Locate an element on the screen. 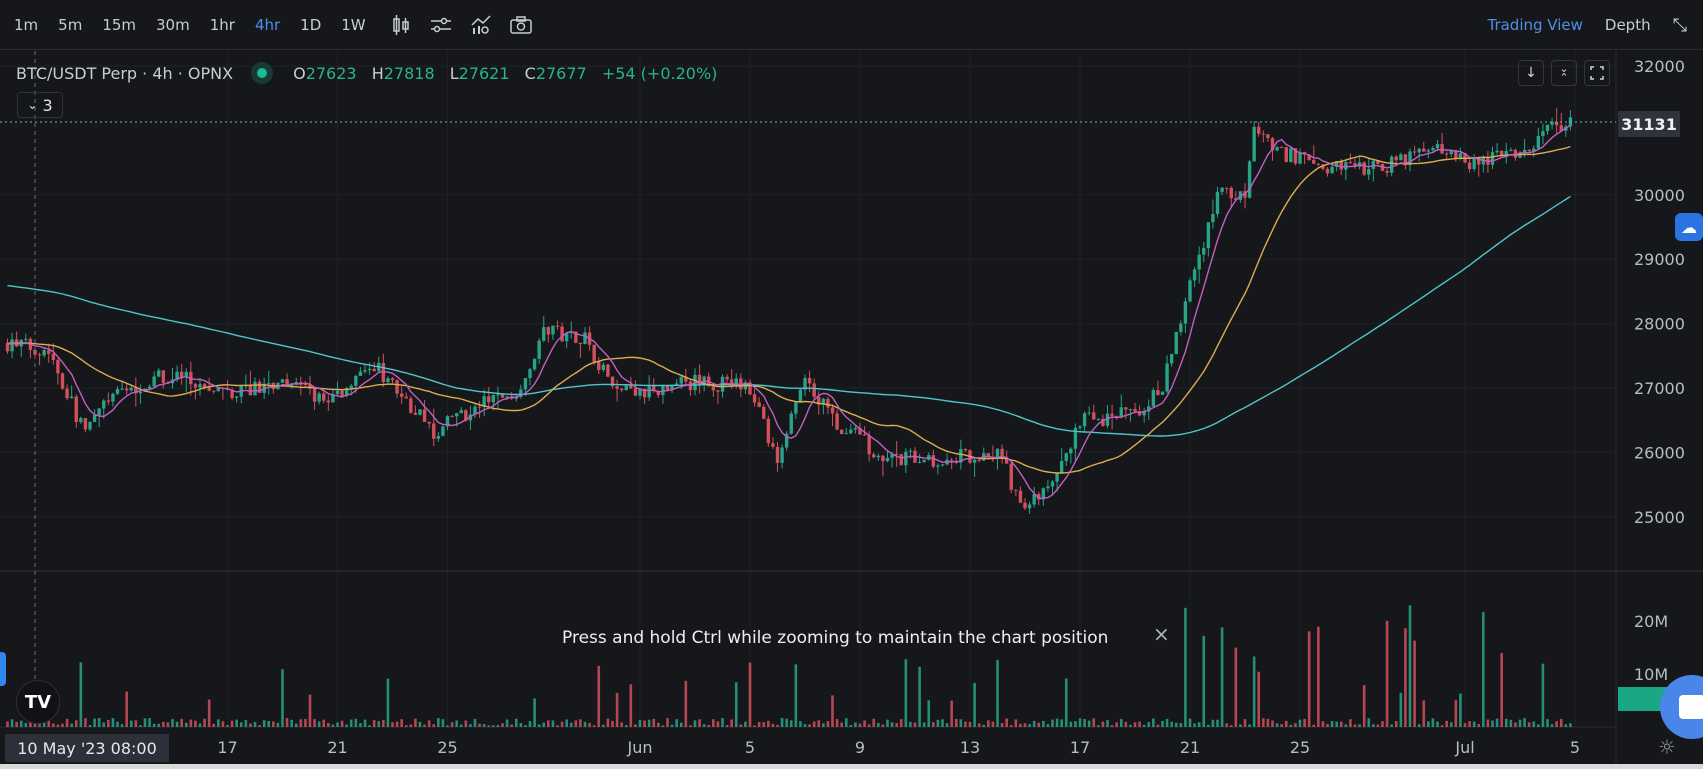 This screenshot has width=1703, height=769. settings-gear-icon: ☼ is located at coordinates (1667, 747).